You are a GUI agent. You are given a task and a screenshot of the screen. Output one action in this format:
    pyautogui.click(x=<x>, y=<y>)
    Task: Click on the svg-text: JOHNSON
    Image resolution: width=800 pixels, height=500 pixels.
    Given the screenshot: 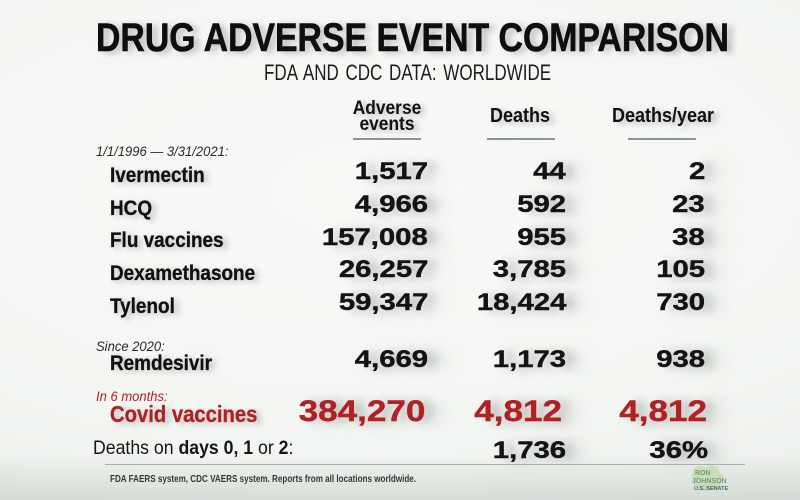 What is the action you would take?
    pyautogui.click(x=709, y=481)
    